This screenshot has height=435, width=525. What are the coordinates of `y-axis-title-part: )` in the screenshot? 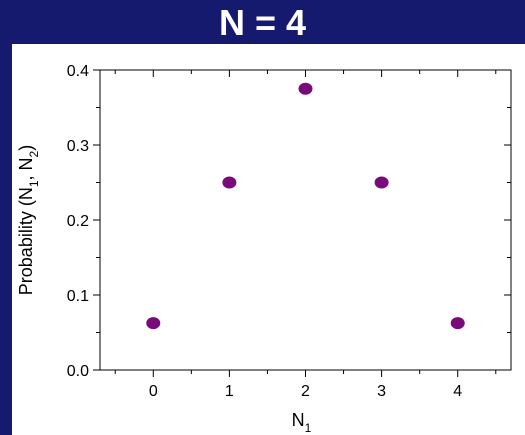 It's located at (26, 148).